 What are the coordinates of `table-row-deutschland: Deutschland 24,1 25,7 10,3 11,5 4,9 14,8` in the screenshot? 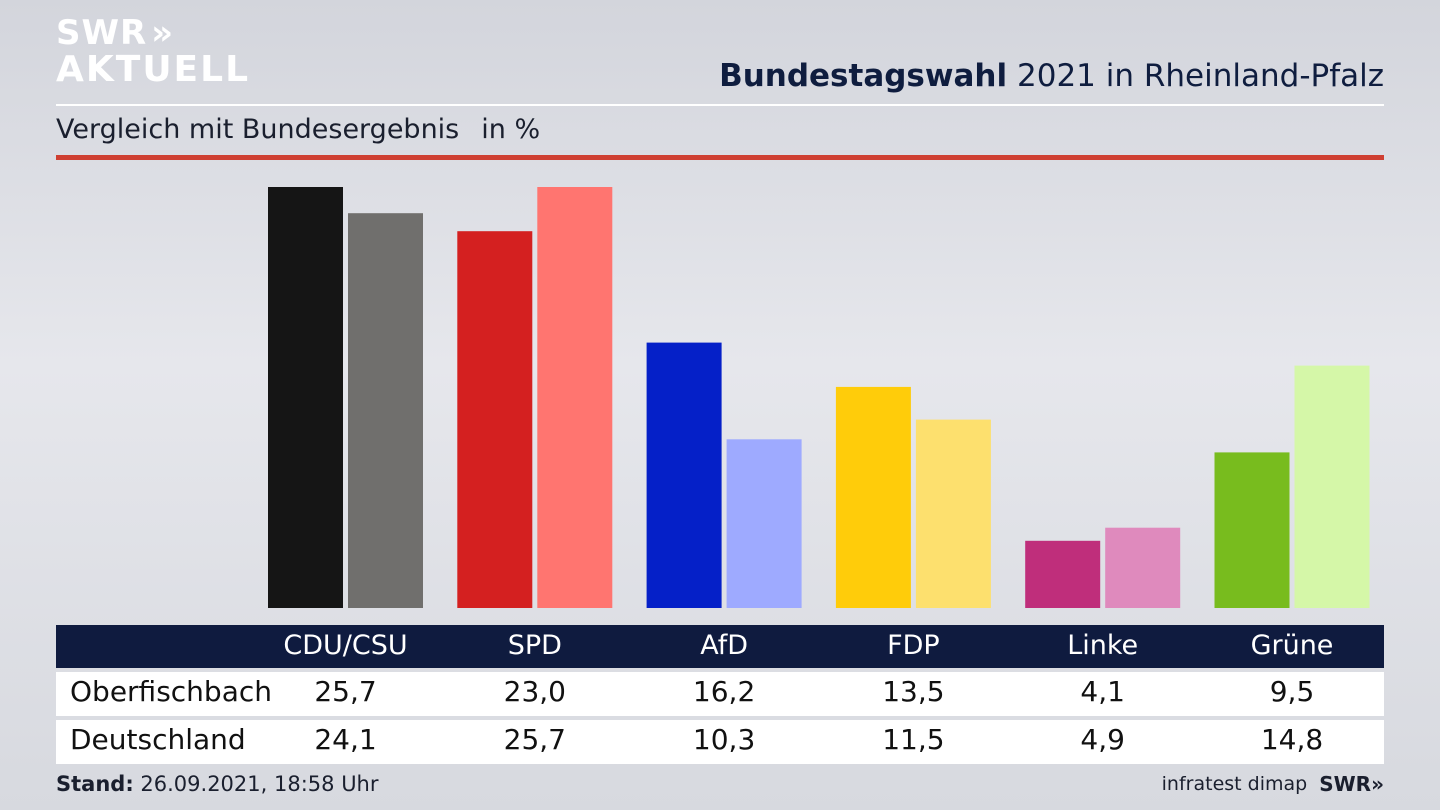 It's located at (720, 742).